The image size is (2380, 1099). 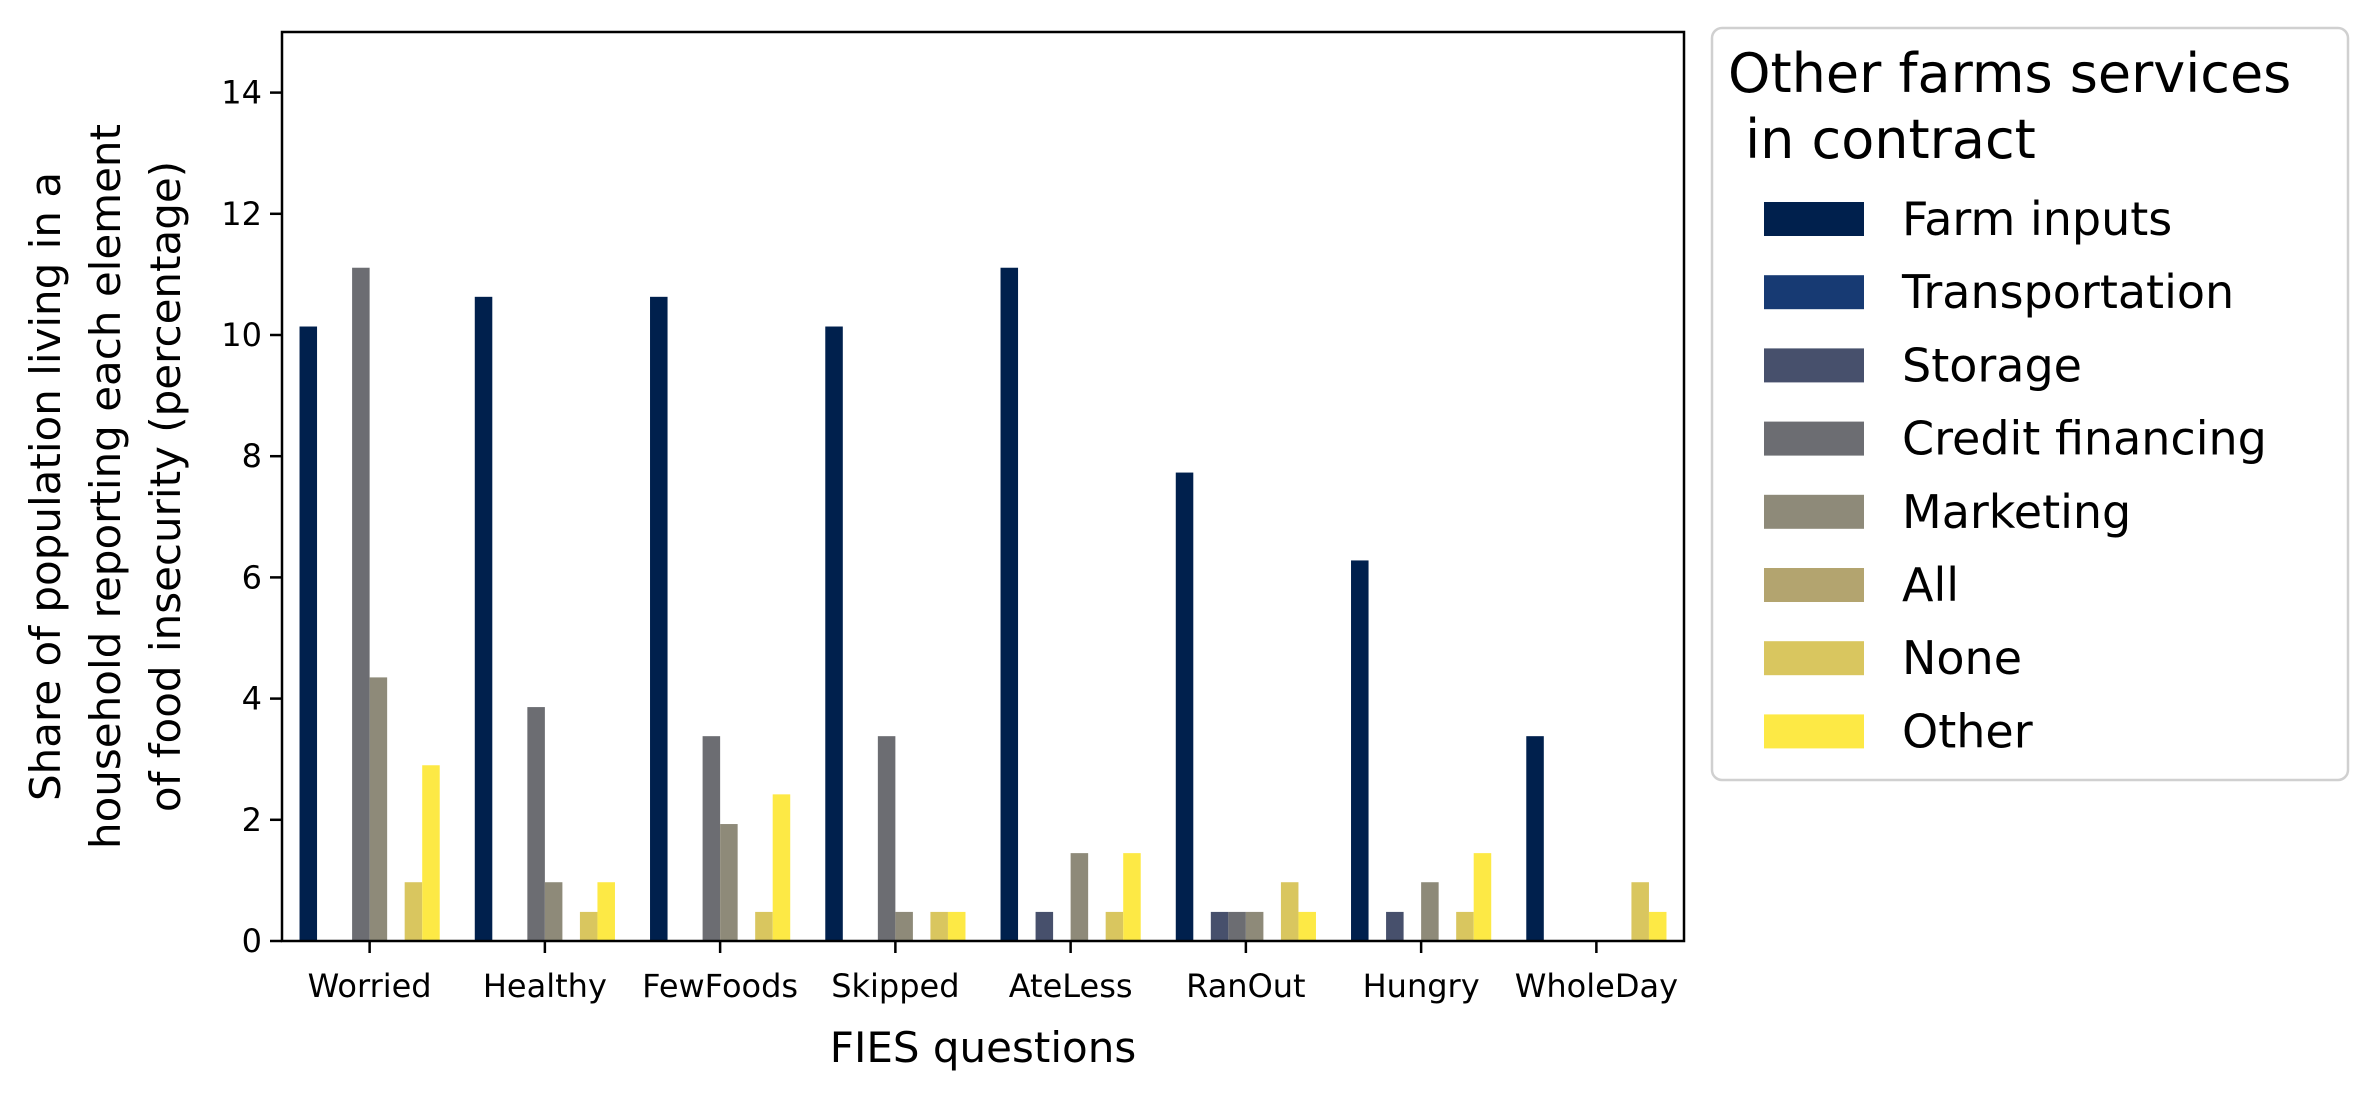 I want to click on legend-title-line-1: Other farms services, so click(x=2009, y=73).